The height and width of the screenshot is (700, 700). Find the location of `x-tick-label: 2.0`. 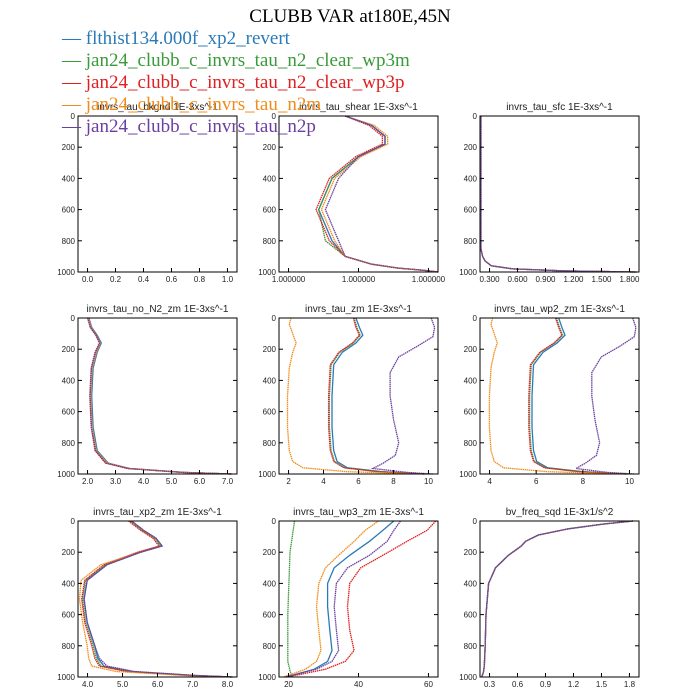

x-tick-label: 2.0 is located at coordinates (88, 481).